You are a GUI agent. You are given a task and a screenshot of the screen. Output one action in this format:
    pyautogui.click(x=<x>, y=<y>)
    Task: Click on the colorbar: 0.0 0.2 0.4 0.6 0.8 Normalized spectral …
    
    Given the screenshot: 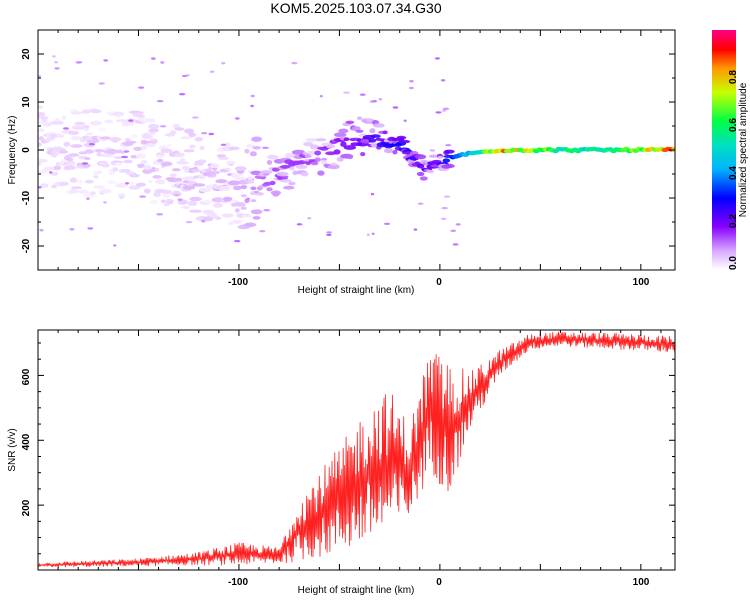 What is the action you would take?
    pyautogui.click(x=730, y=150)
    